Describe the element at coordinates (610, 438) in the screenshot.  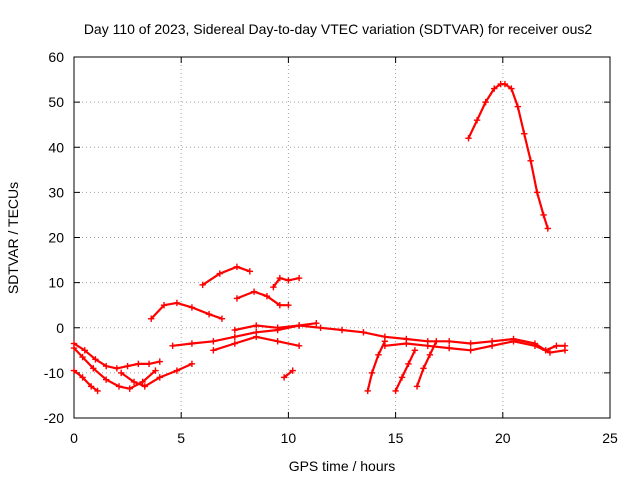
I see `x-tick-label-5: 25` at that location.